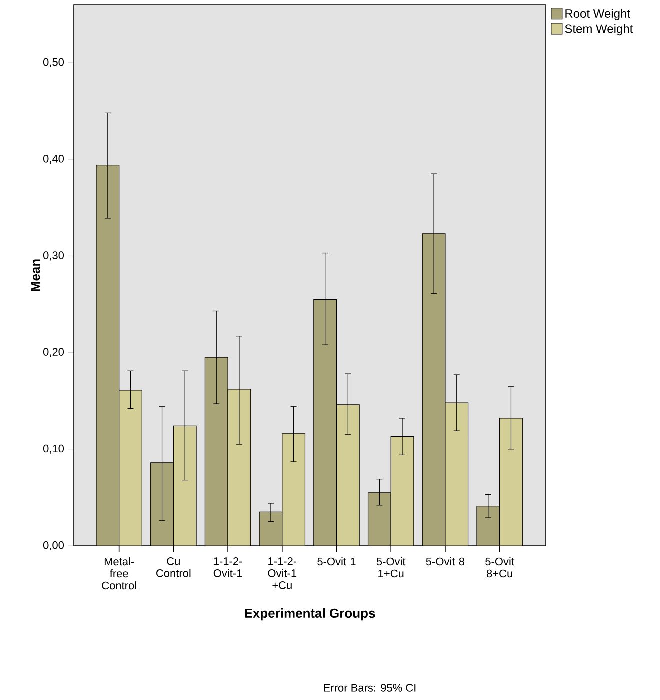  What do you see at coordinates (500, 568) in the screenshot?
I see `x-tick-label: 5-Ovit 8+Cu` at bounding box center [500, 568].